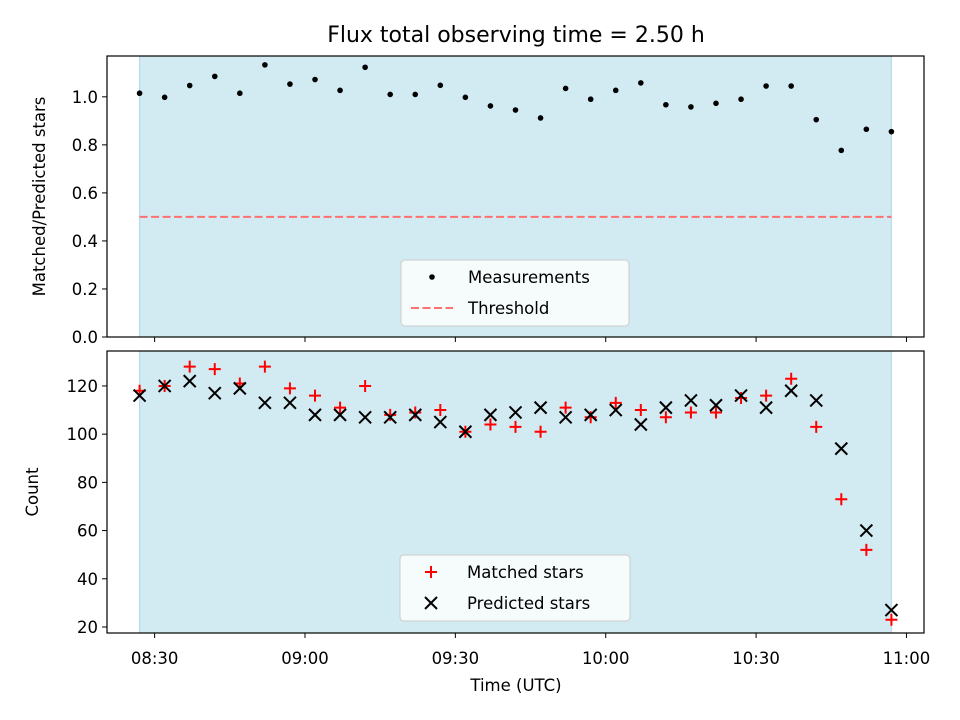 This screenshot has width=960, height=720. What do you see at coordinates (85, 241) in the screenshot?
I see `y-tick-label: 0.4` at bounding box center [85, 241].